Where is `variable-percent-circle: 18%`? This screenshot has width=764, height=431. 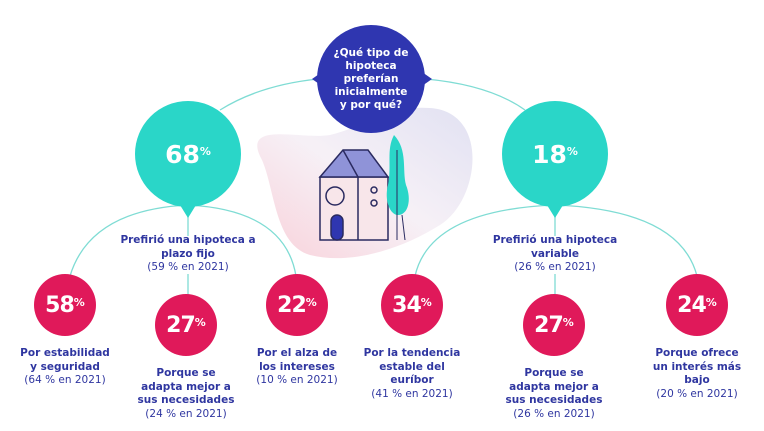
variable-percent-circle: 18% is located at coordinates (555, 154).